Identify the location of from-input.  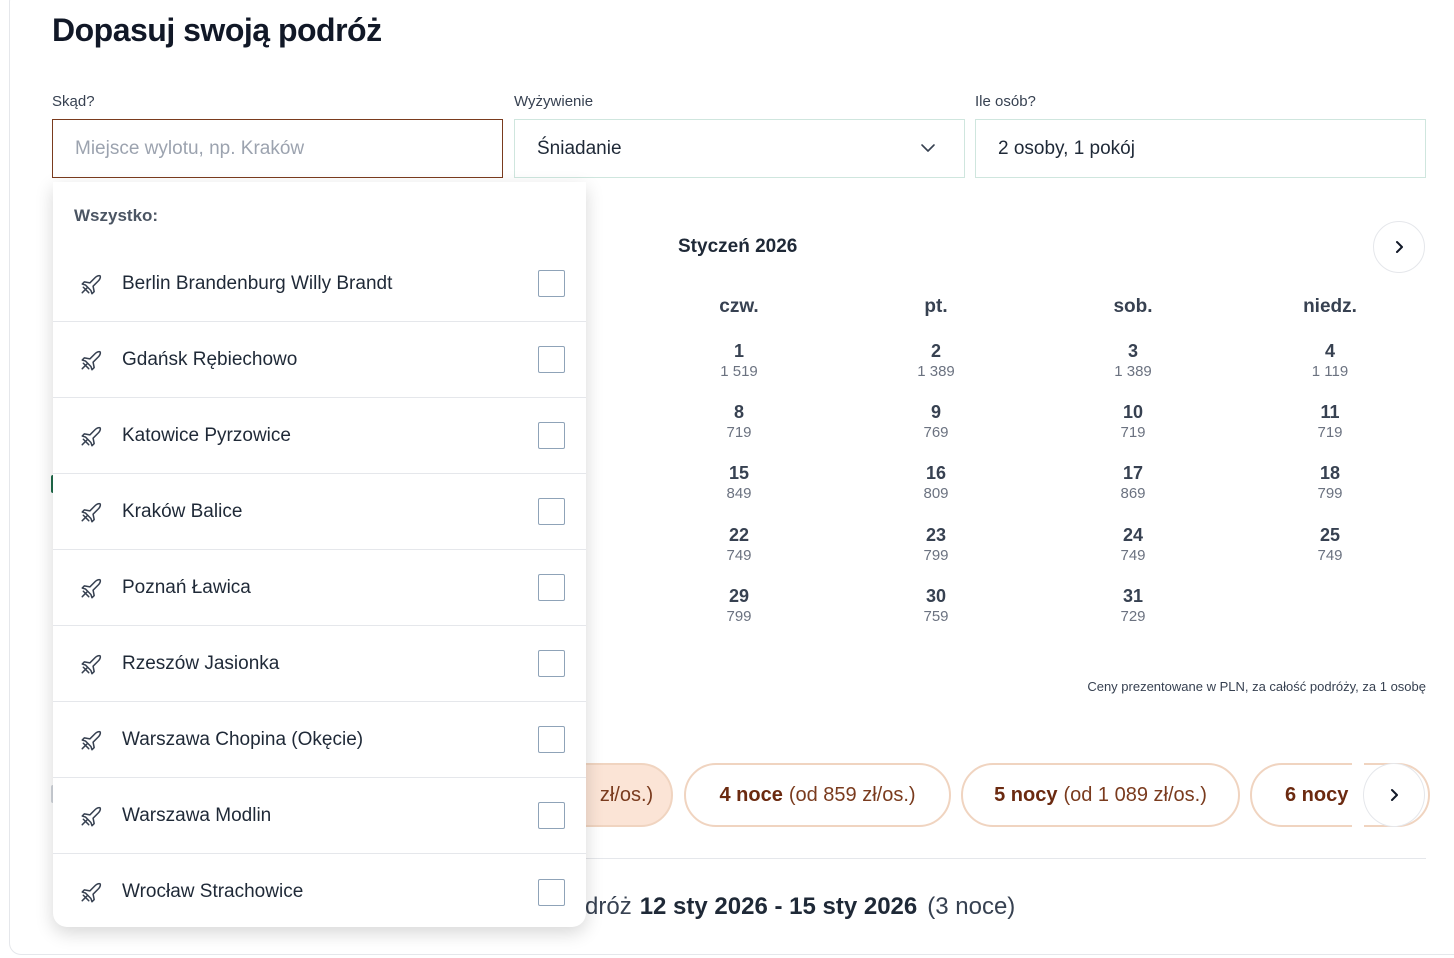
(277, 148).